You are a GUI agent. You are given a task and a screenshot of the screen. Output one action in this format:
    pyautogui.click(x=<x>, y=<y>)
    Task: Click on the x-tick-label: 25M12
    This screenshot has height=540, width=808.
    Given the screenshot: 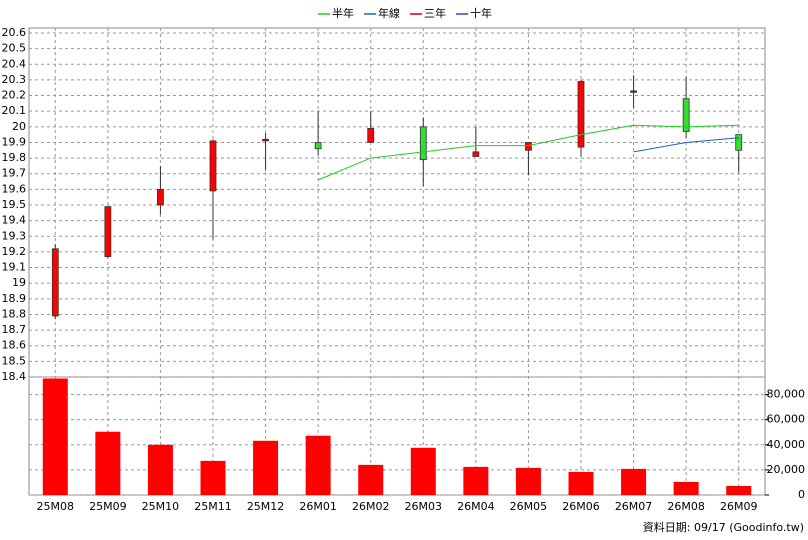 What is the action you would take?
    pyautogui.click(x=266, y=506)
    